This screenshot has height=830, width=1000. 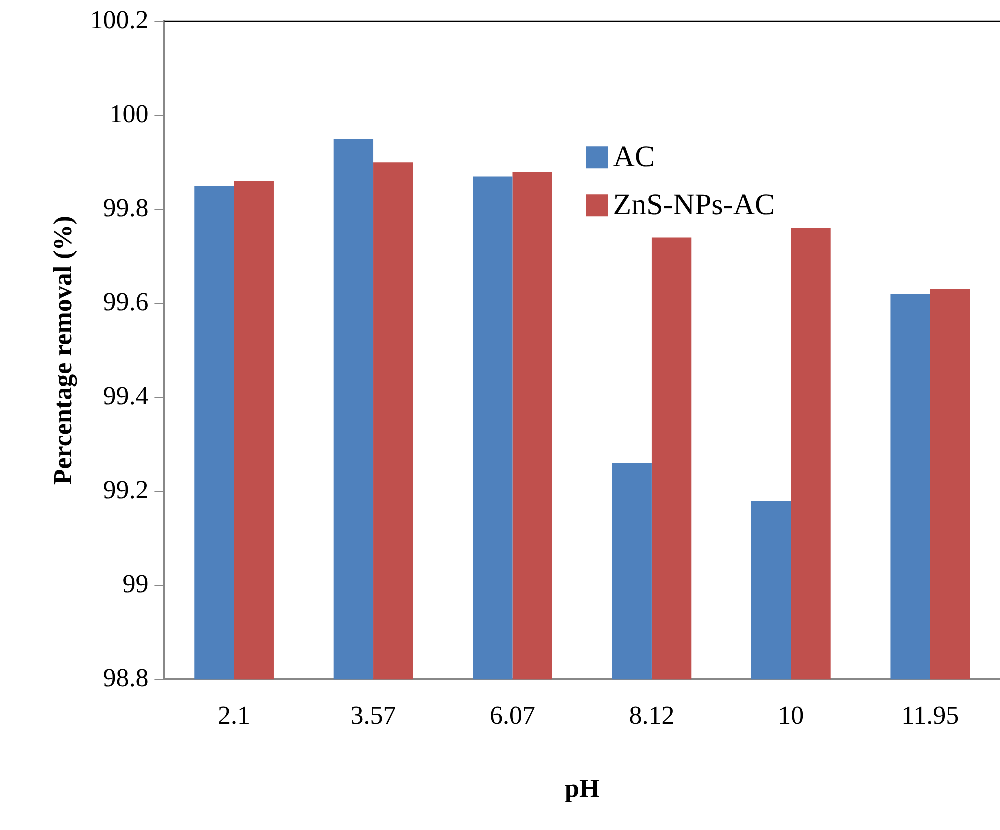 I want to click on y-tick-label: 100.2, so click(x=119, y=19).